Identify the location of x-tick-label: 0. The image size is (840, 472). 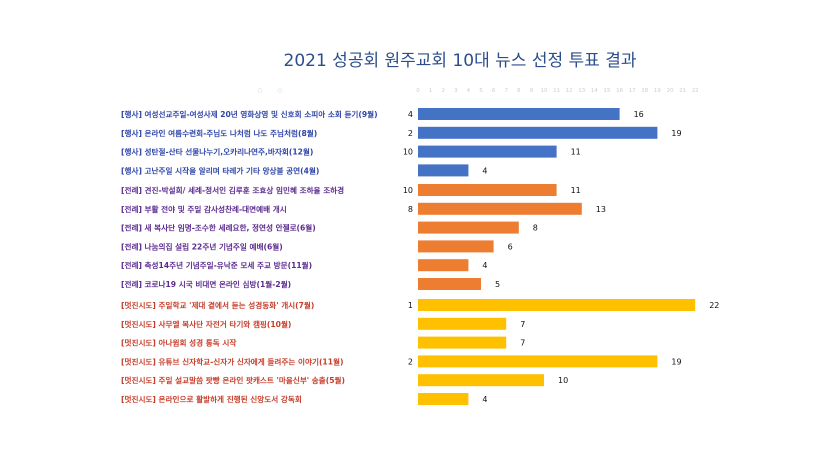
(418, 91).